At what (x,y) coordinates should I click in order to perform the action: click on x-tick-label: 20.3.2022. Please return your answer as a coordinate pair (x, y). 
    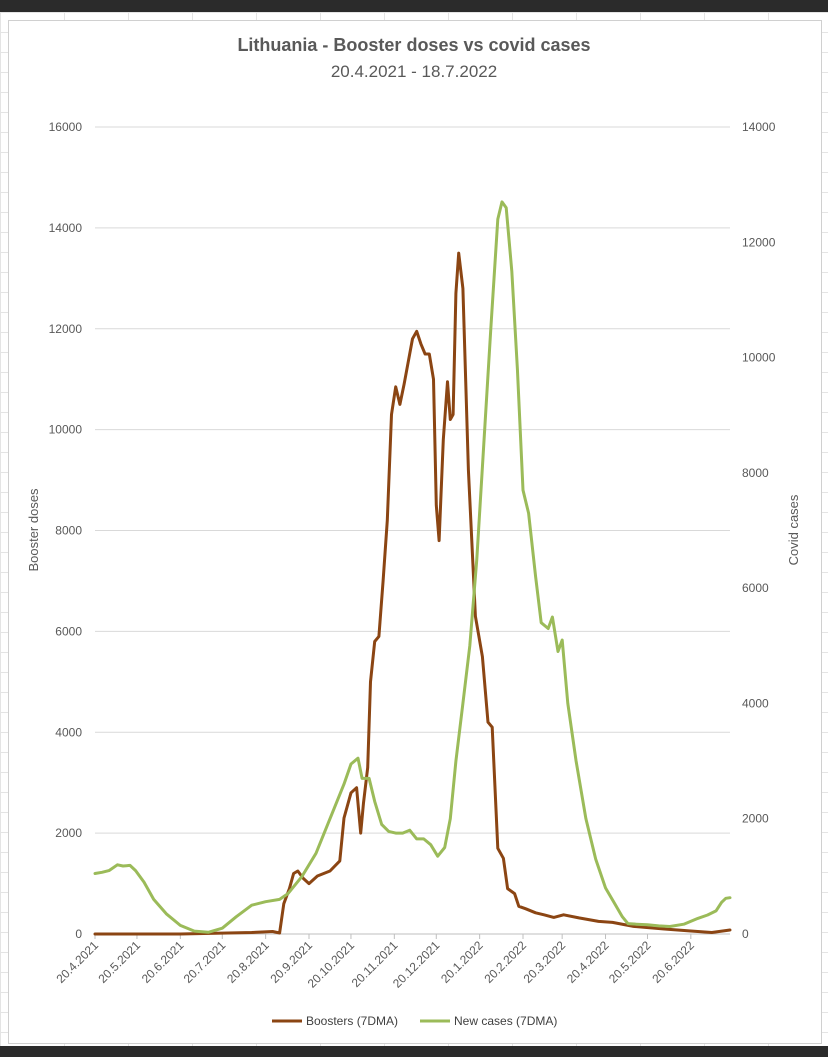
    Looking at the image, I should click on (545, 962).